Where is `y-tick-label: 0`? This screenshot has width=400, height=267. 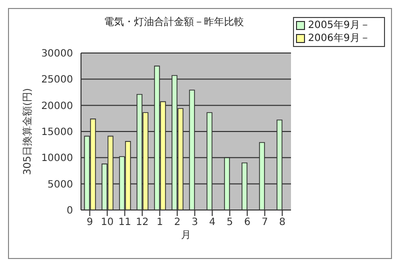 y-tick-label: 0 is located at coordinates (69, 211).